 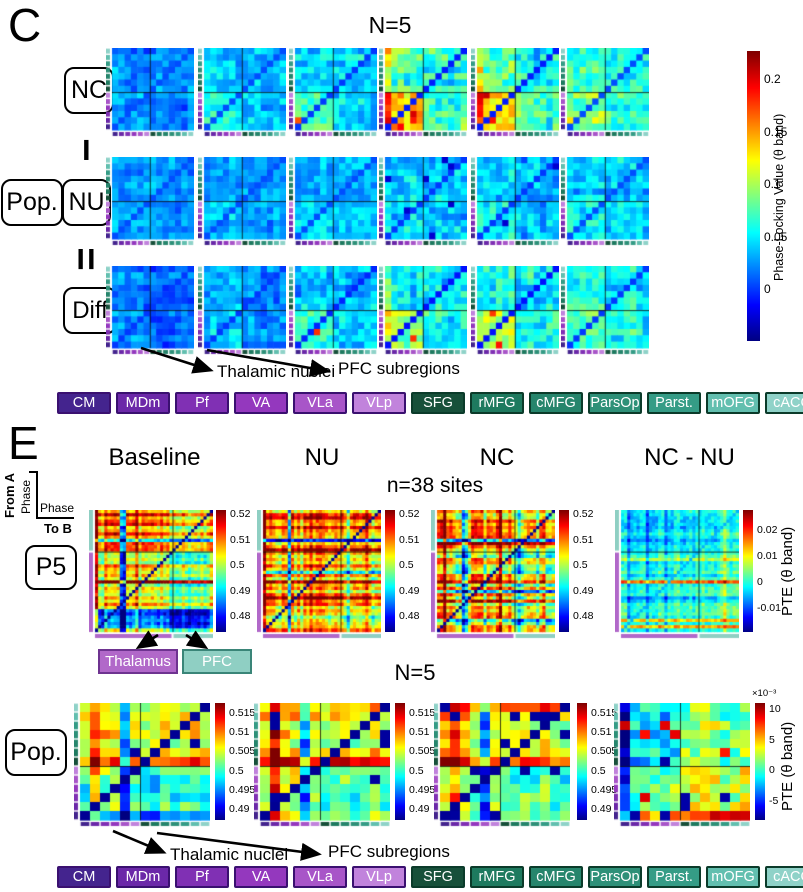 I want to click on axis-phase-vertical: Phase, so click(x=26, y=497).